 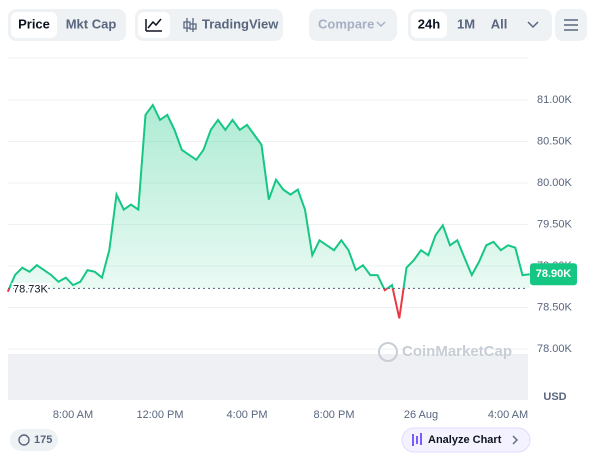 I want to click on tab-active, so click(x=34, y=25).